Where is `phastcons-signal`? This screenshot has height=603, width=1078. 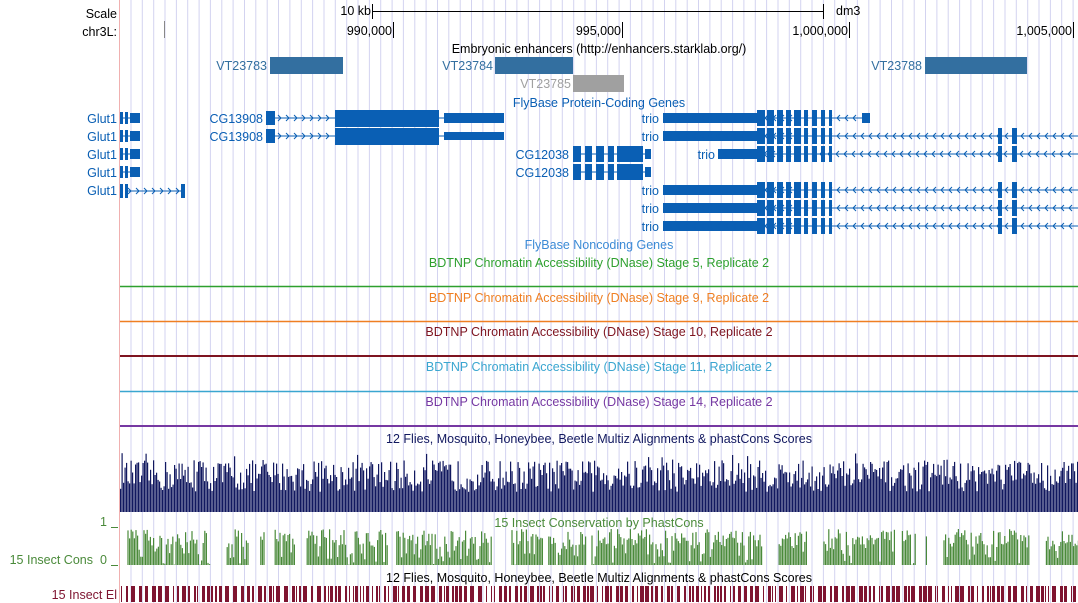
phastcons-signal is located at coordinates (602, 547).